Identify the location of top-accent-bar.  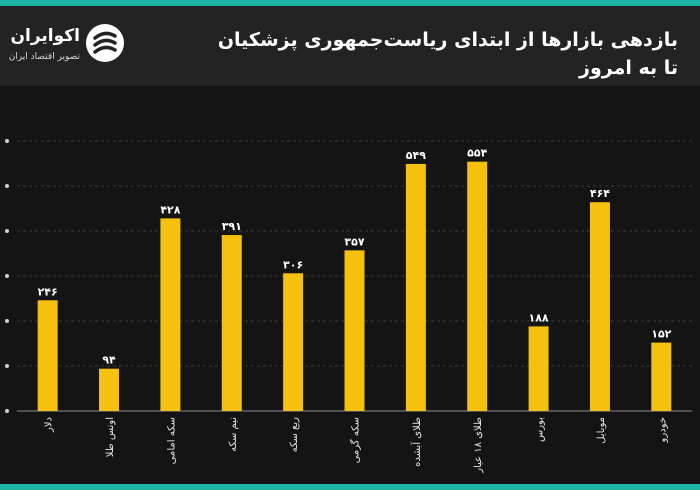
(350, 3).